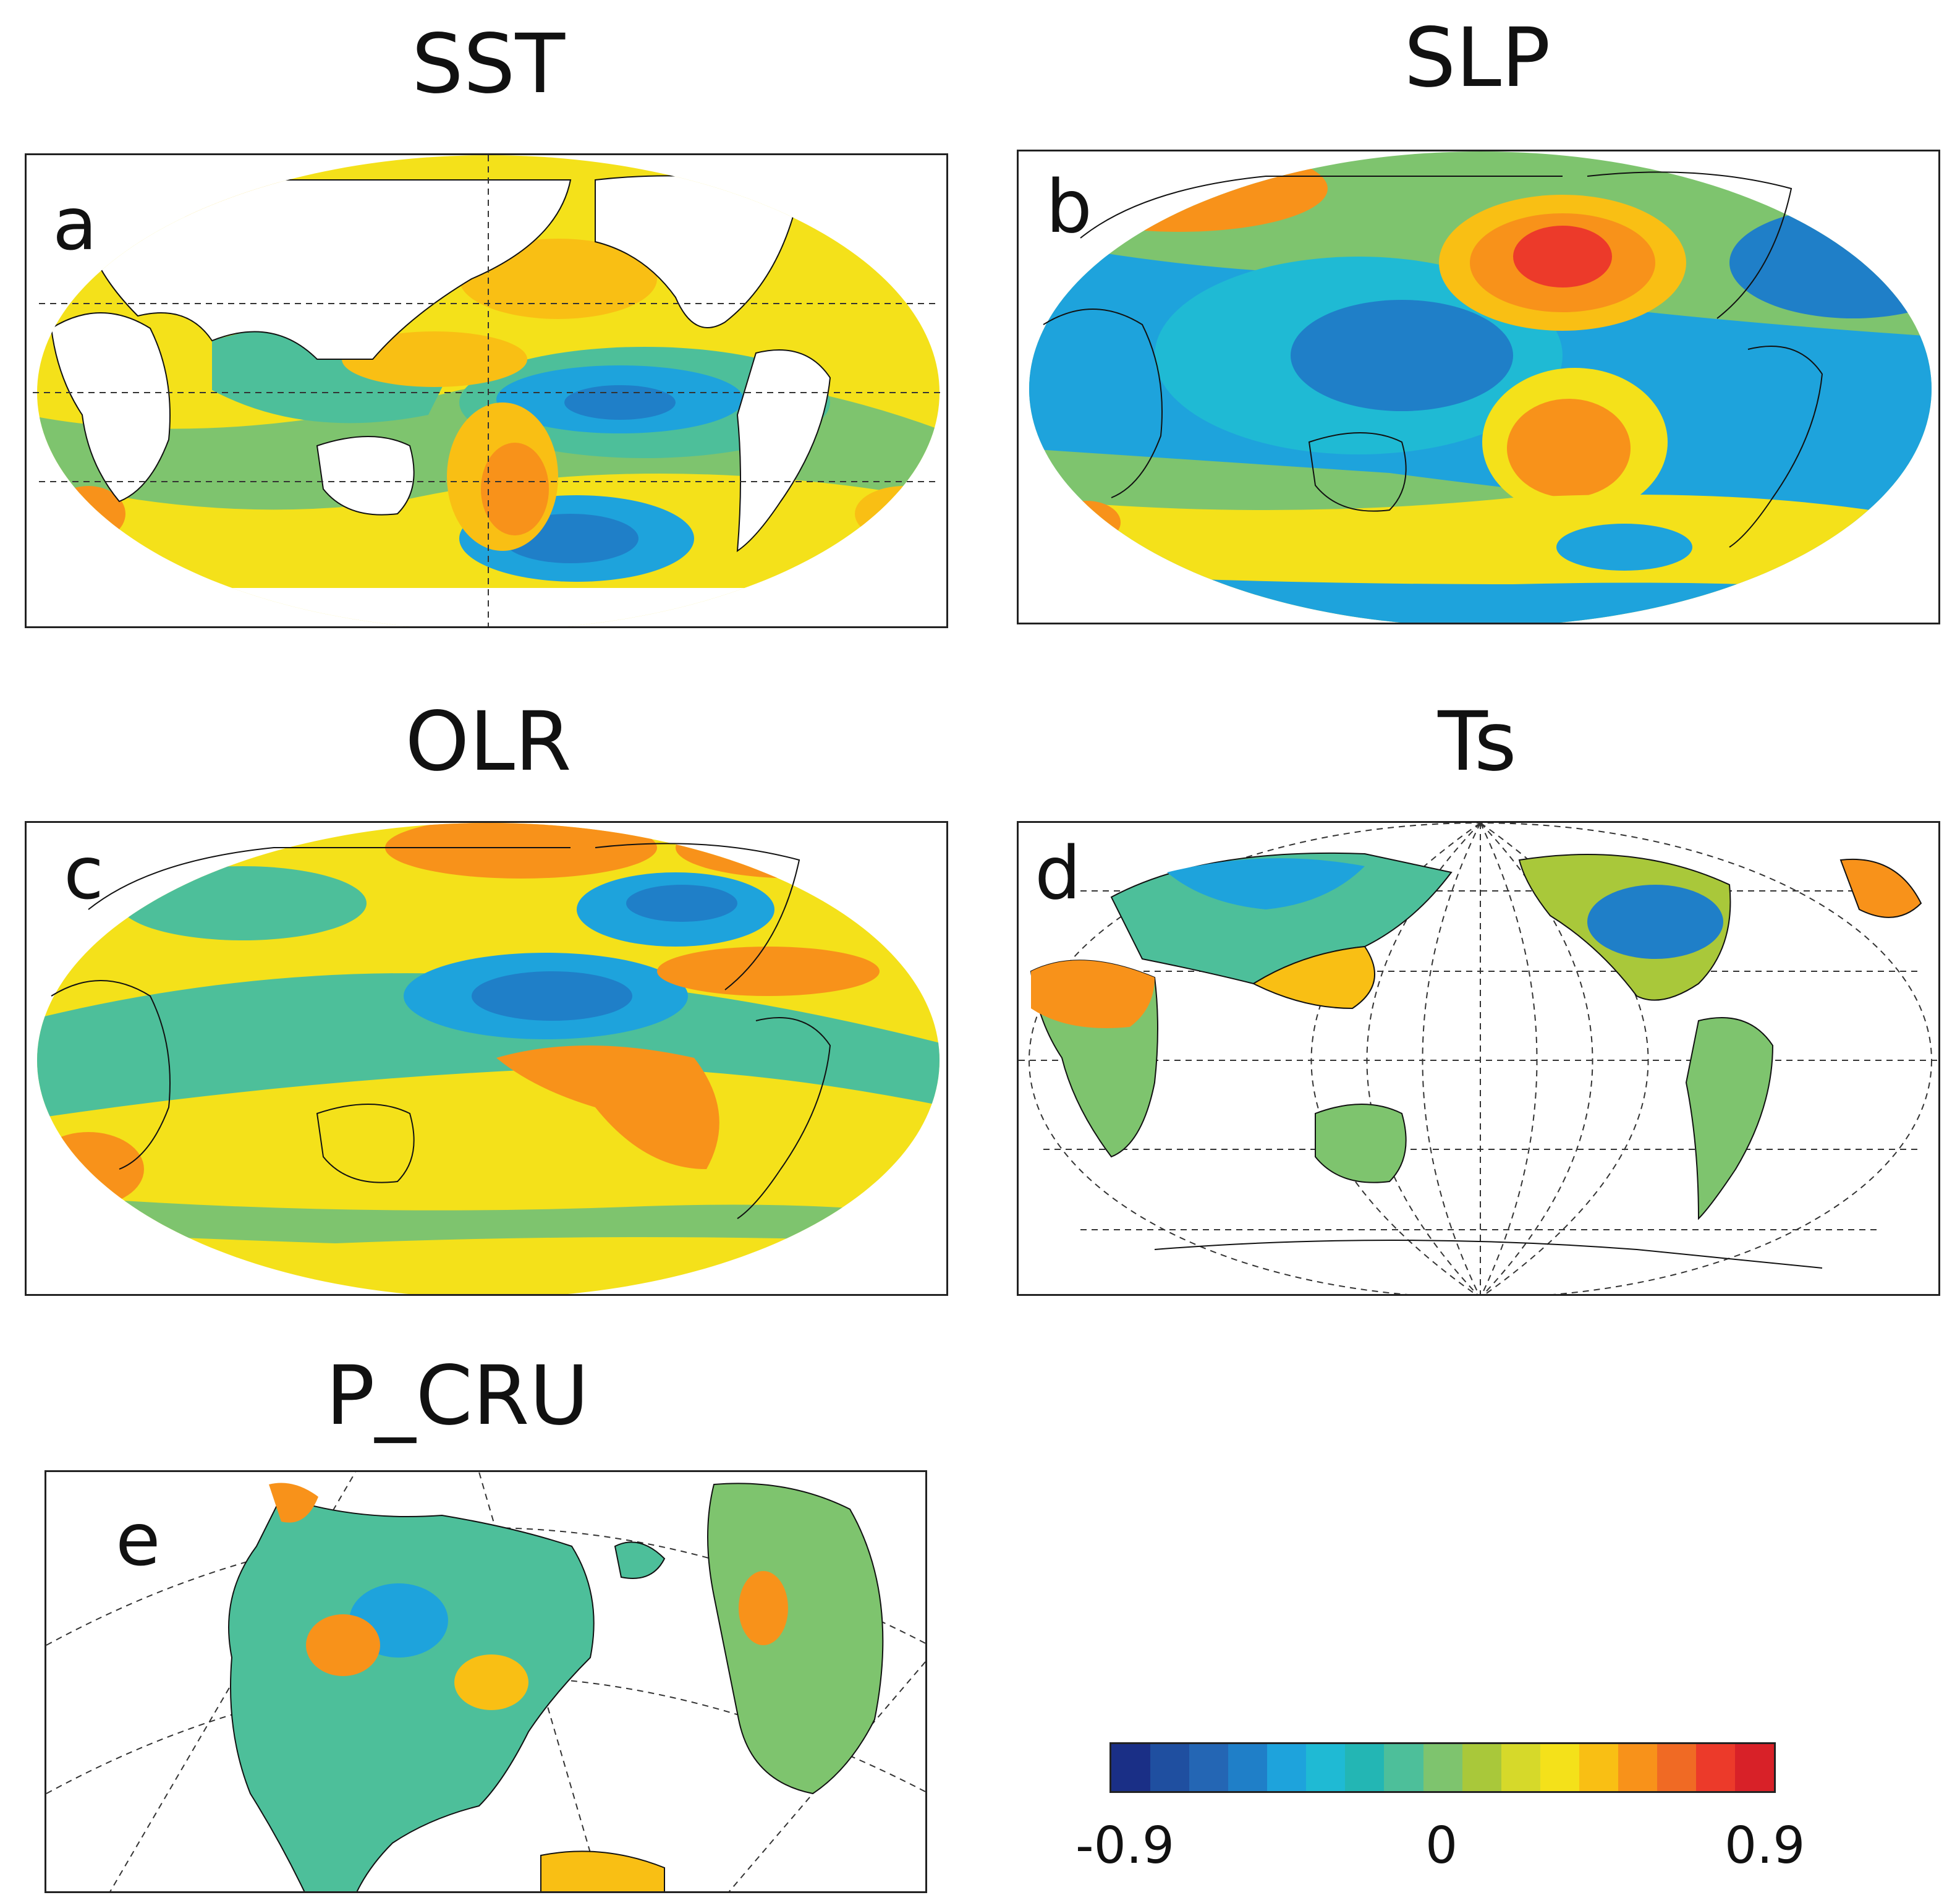 This screenshot has width=1960, height=1903. Describe the element at coordinates (1477, 58) in the screenshot. I see `panel-b-title: SLP` at that location.